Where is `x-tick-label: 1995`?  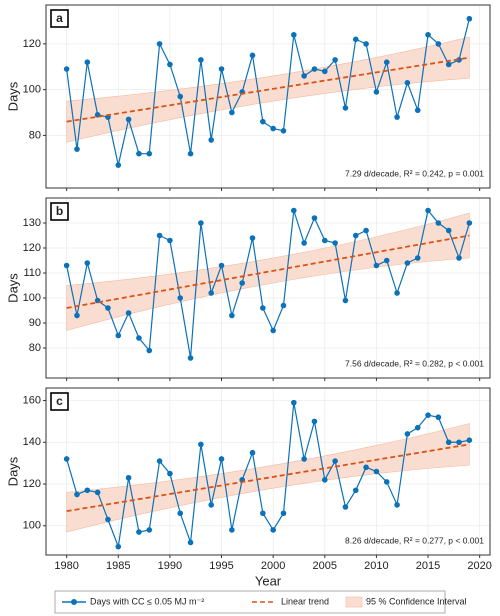 x-tick-label: 1995 is located at coordinates (221, 566).